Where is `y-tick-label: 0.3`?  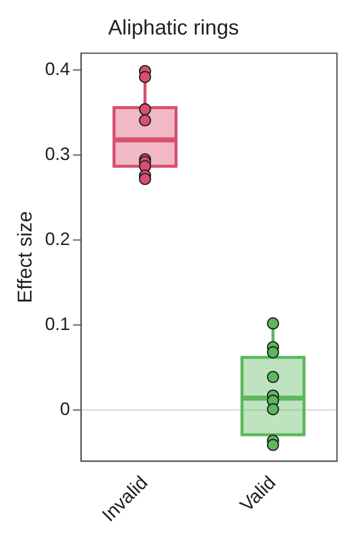
y-tick-label: 0.3 is located at coordinates (57, 154).